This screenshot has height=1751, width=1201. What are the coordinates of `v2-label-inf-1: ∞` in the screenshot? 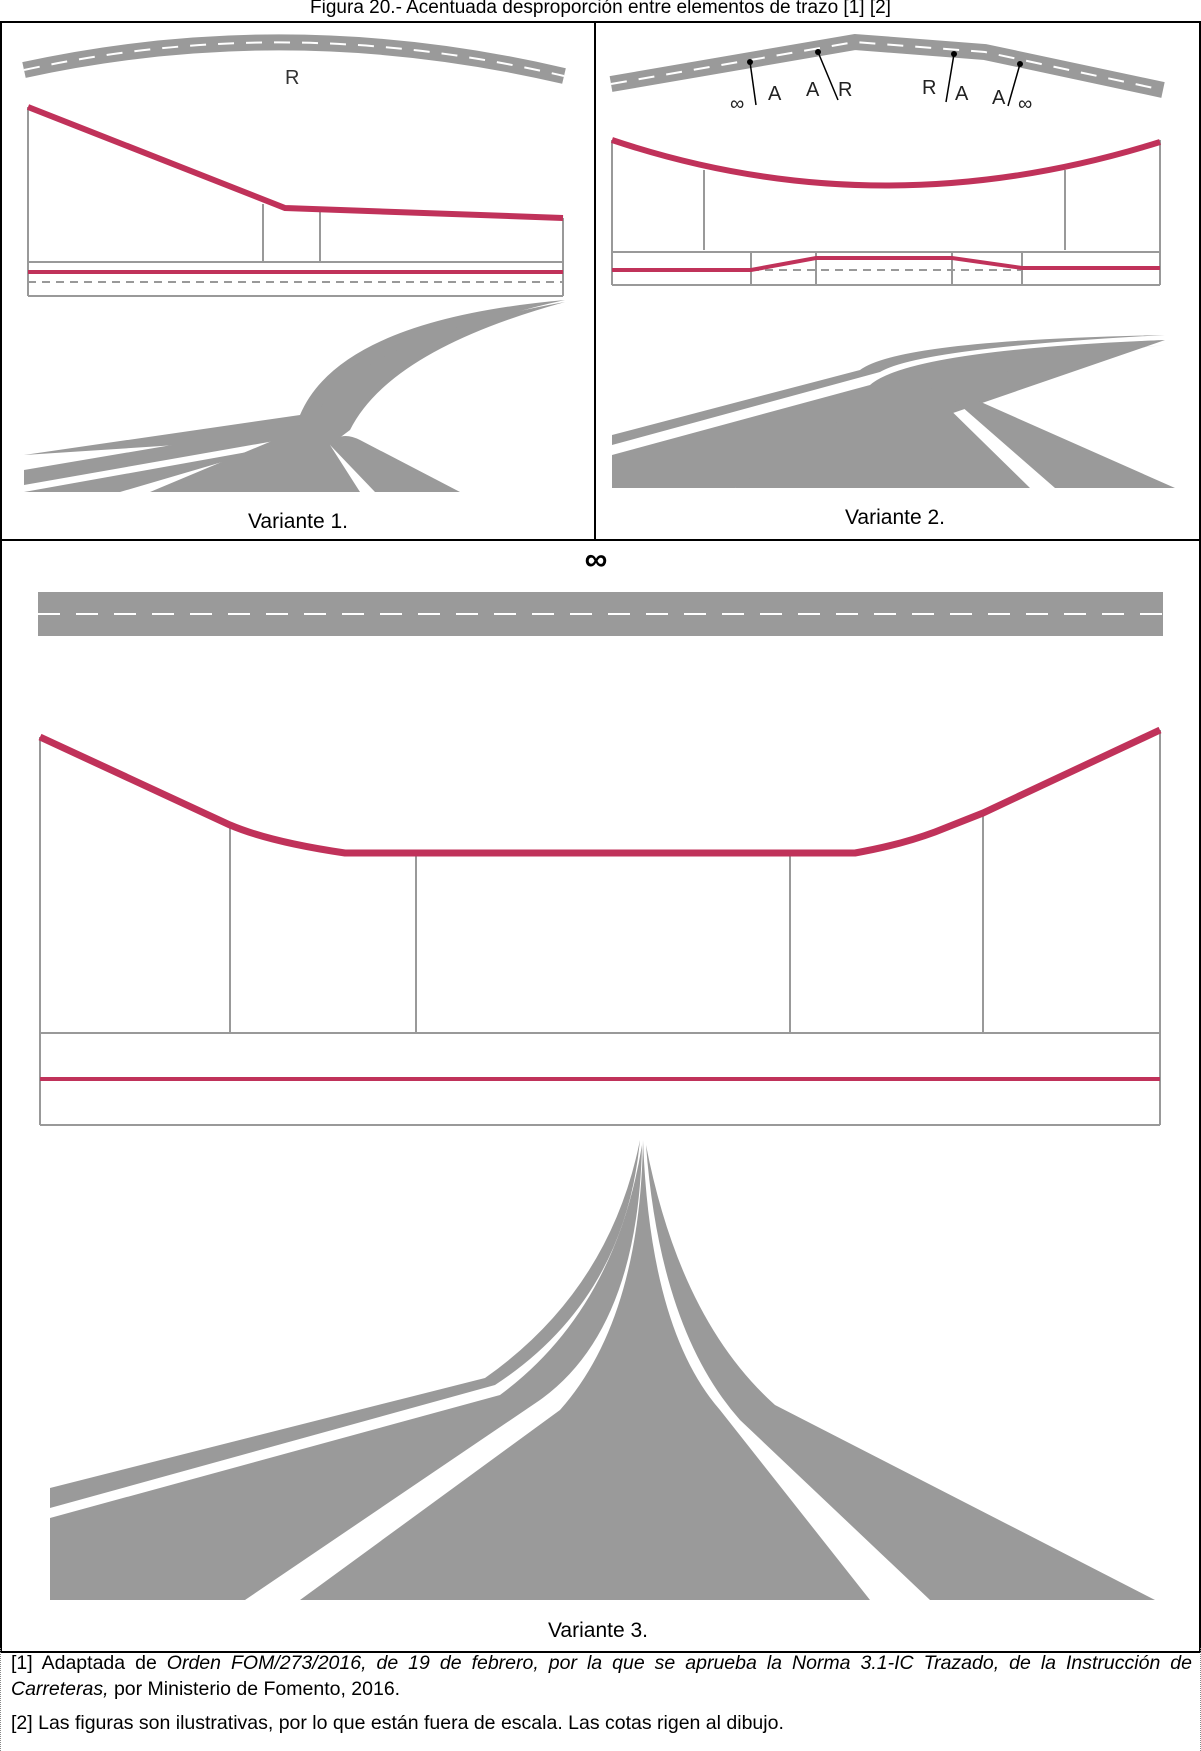 It's located at (737, 104).